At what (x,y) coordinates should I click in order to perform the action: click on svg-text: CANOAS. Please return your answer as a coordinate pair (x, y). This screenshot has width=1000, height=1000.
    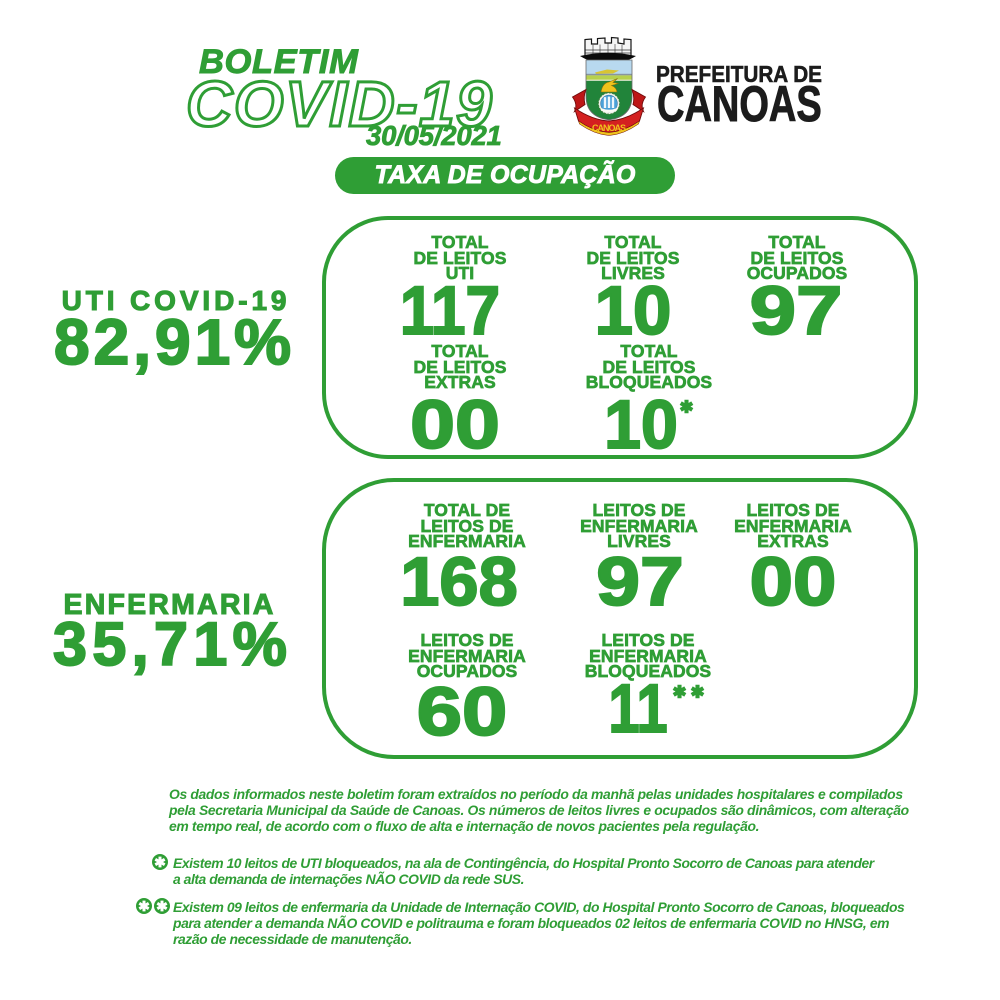
    Looking at the image, I should click on (609, 128).